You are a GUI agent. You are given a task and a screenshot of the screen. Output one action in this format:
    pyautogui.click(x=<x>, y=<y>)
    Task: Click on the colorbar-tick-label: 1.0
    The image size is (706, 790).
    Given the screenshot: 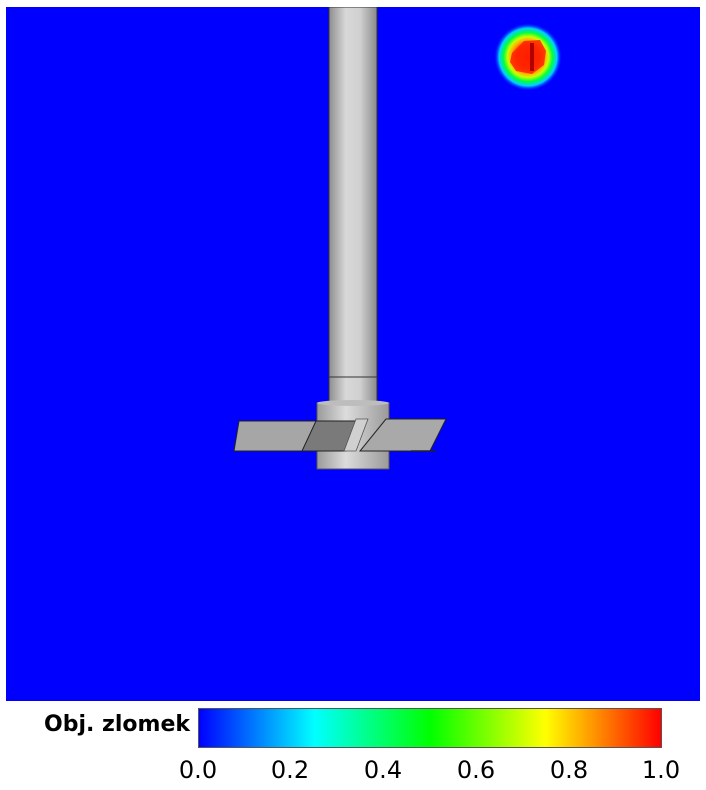 What is the action you would take?
    pyautogui.click(x=661, y=770)
    